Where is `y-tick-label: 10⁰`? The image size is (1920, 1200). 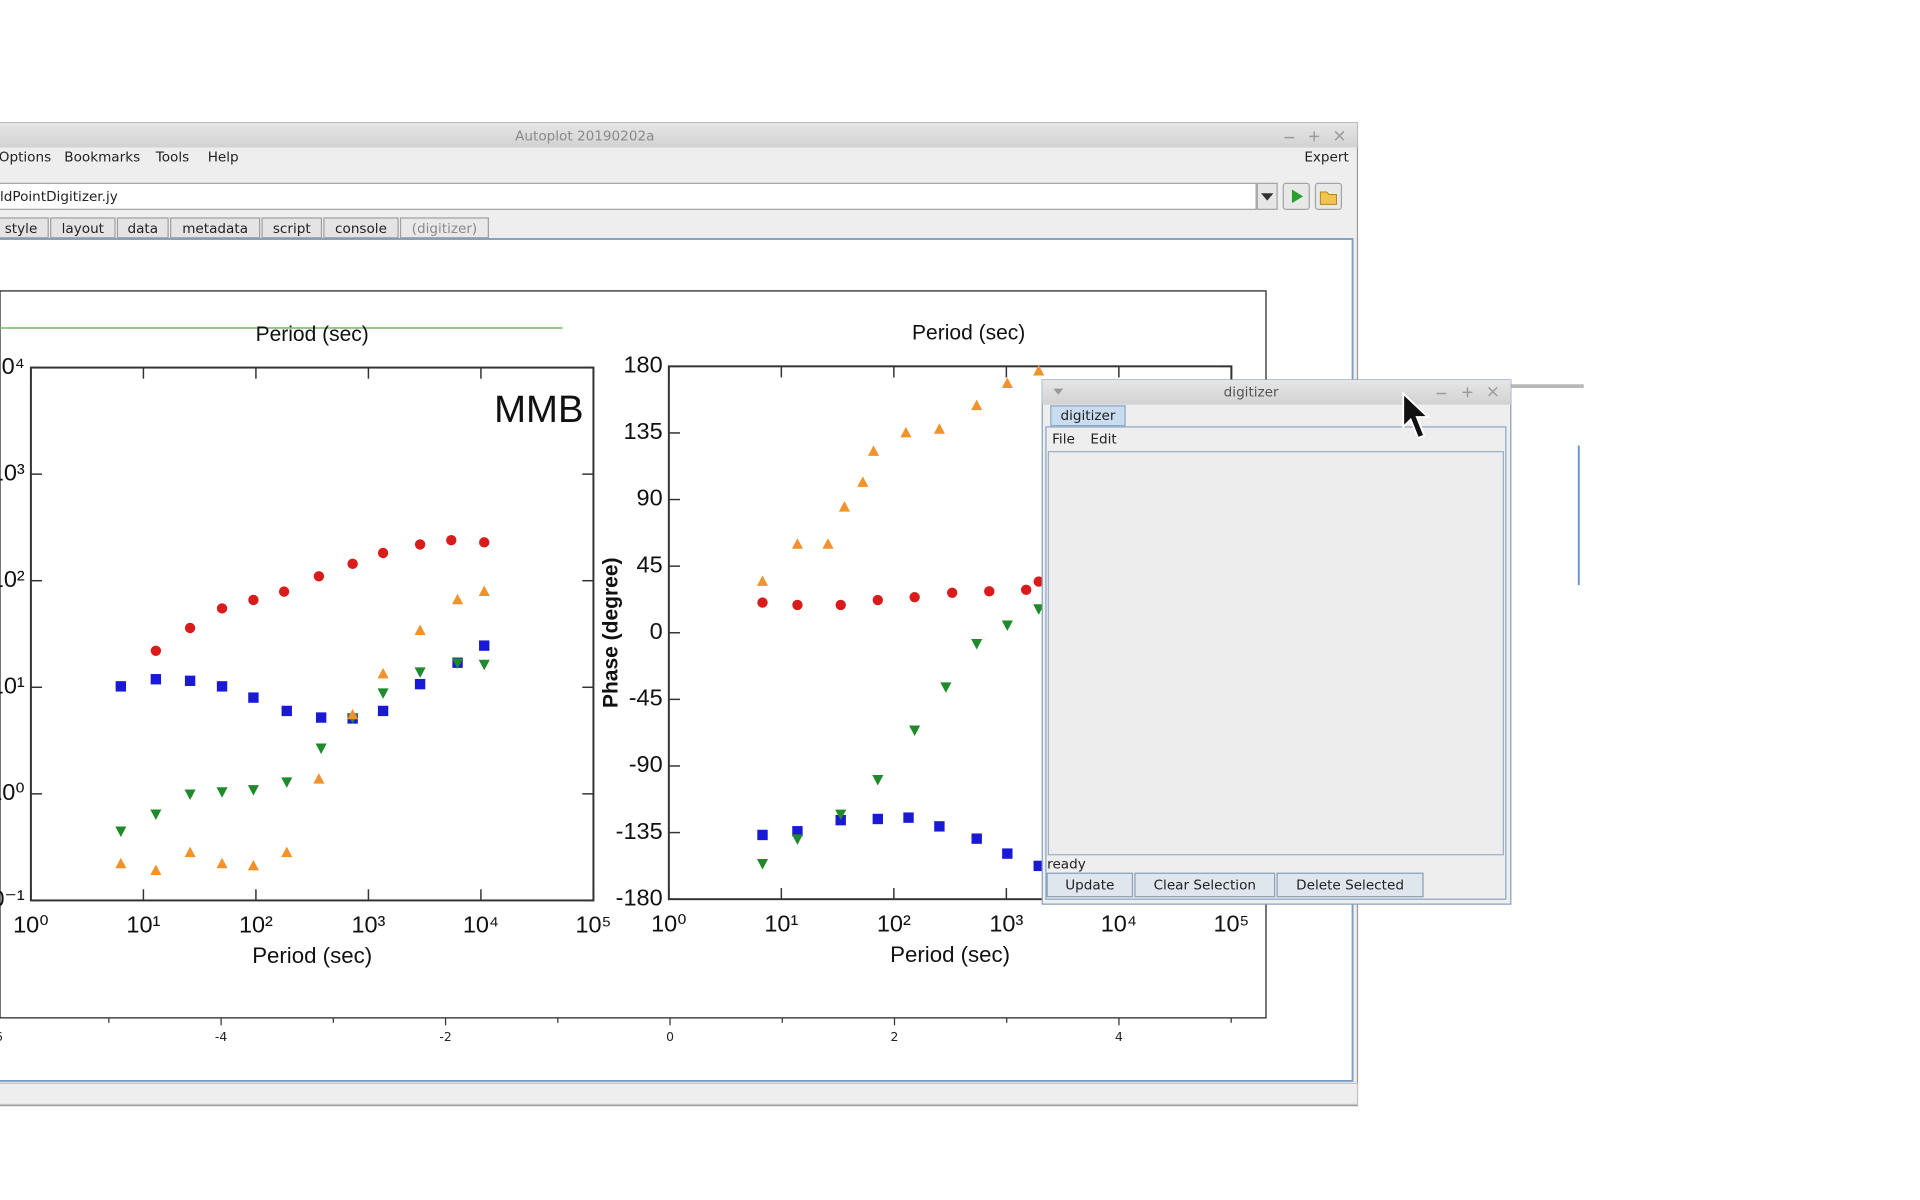
y-tick-label: 10⁰ is located at coordinates (12, 792).